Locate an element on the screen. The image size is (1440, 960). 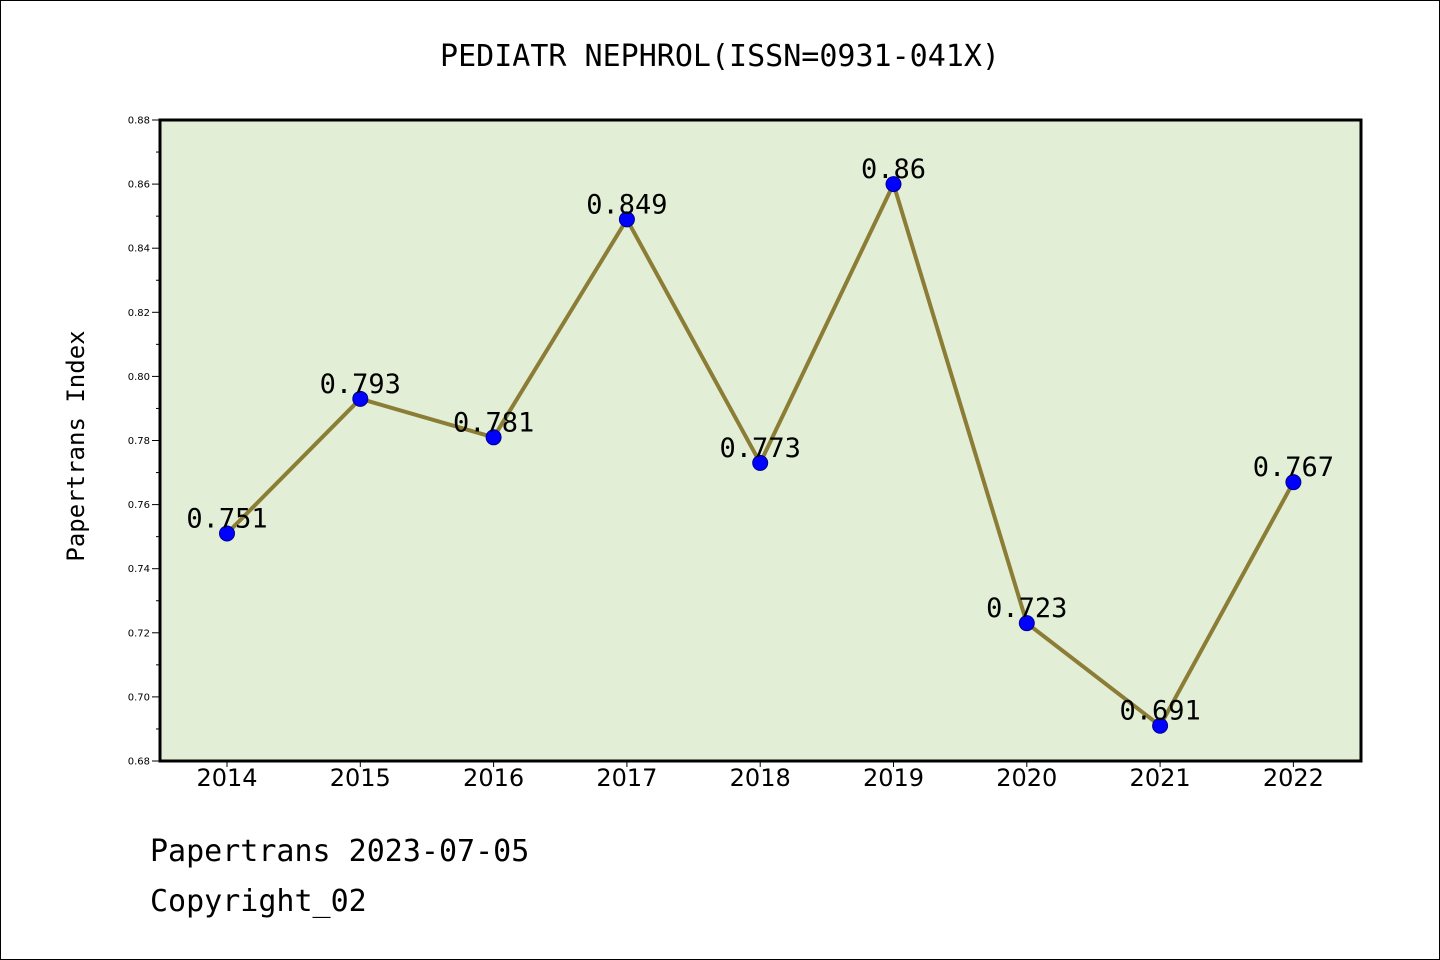
y-tick-label: 0.74 is located at coordinates (139, 569).